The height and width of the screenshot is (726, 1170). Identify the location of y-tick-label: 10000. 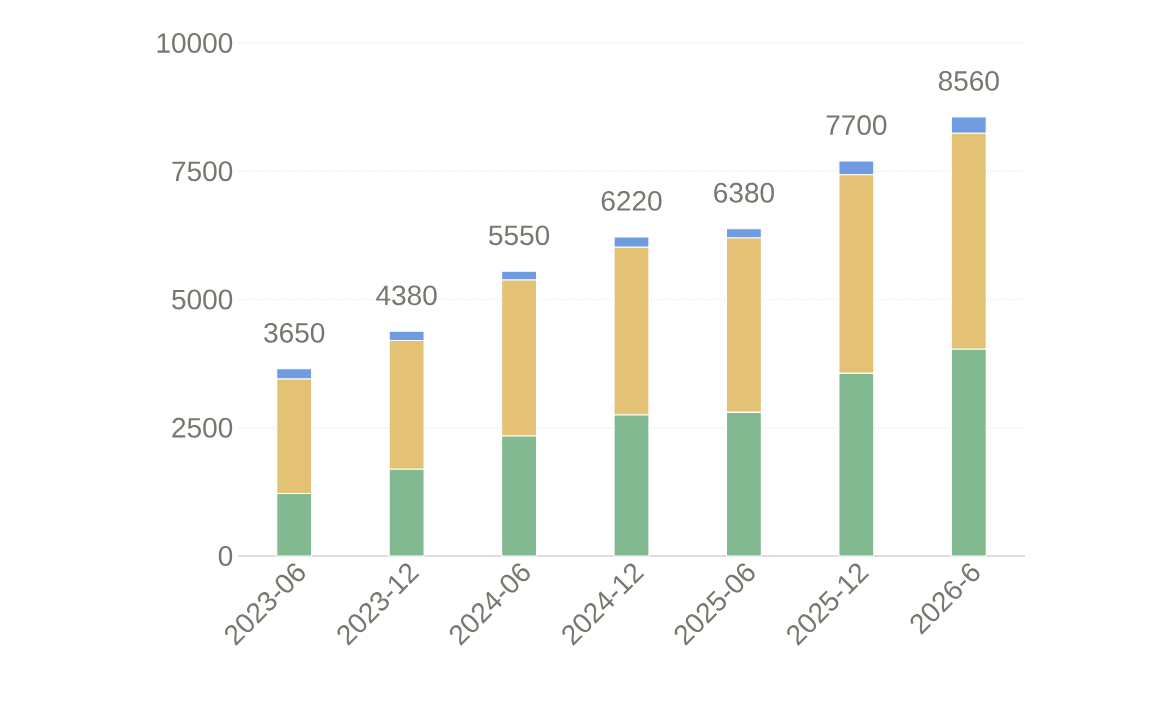
(195, 43).